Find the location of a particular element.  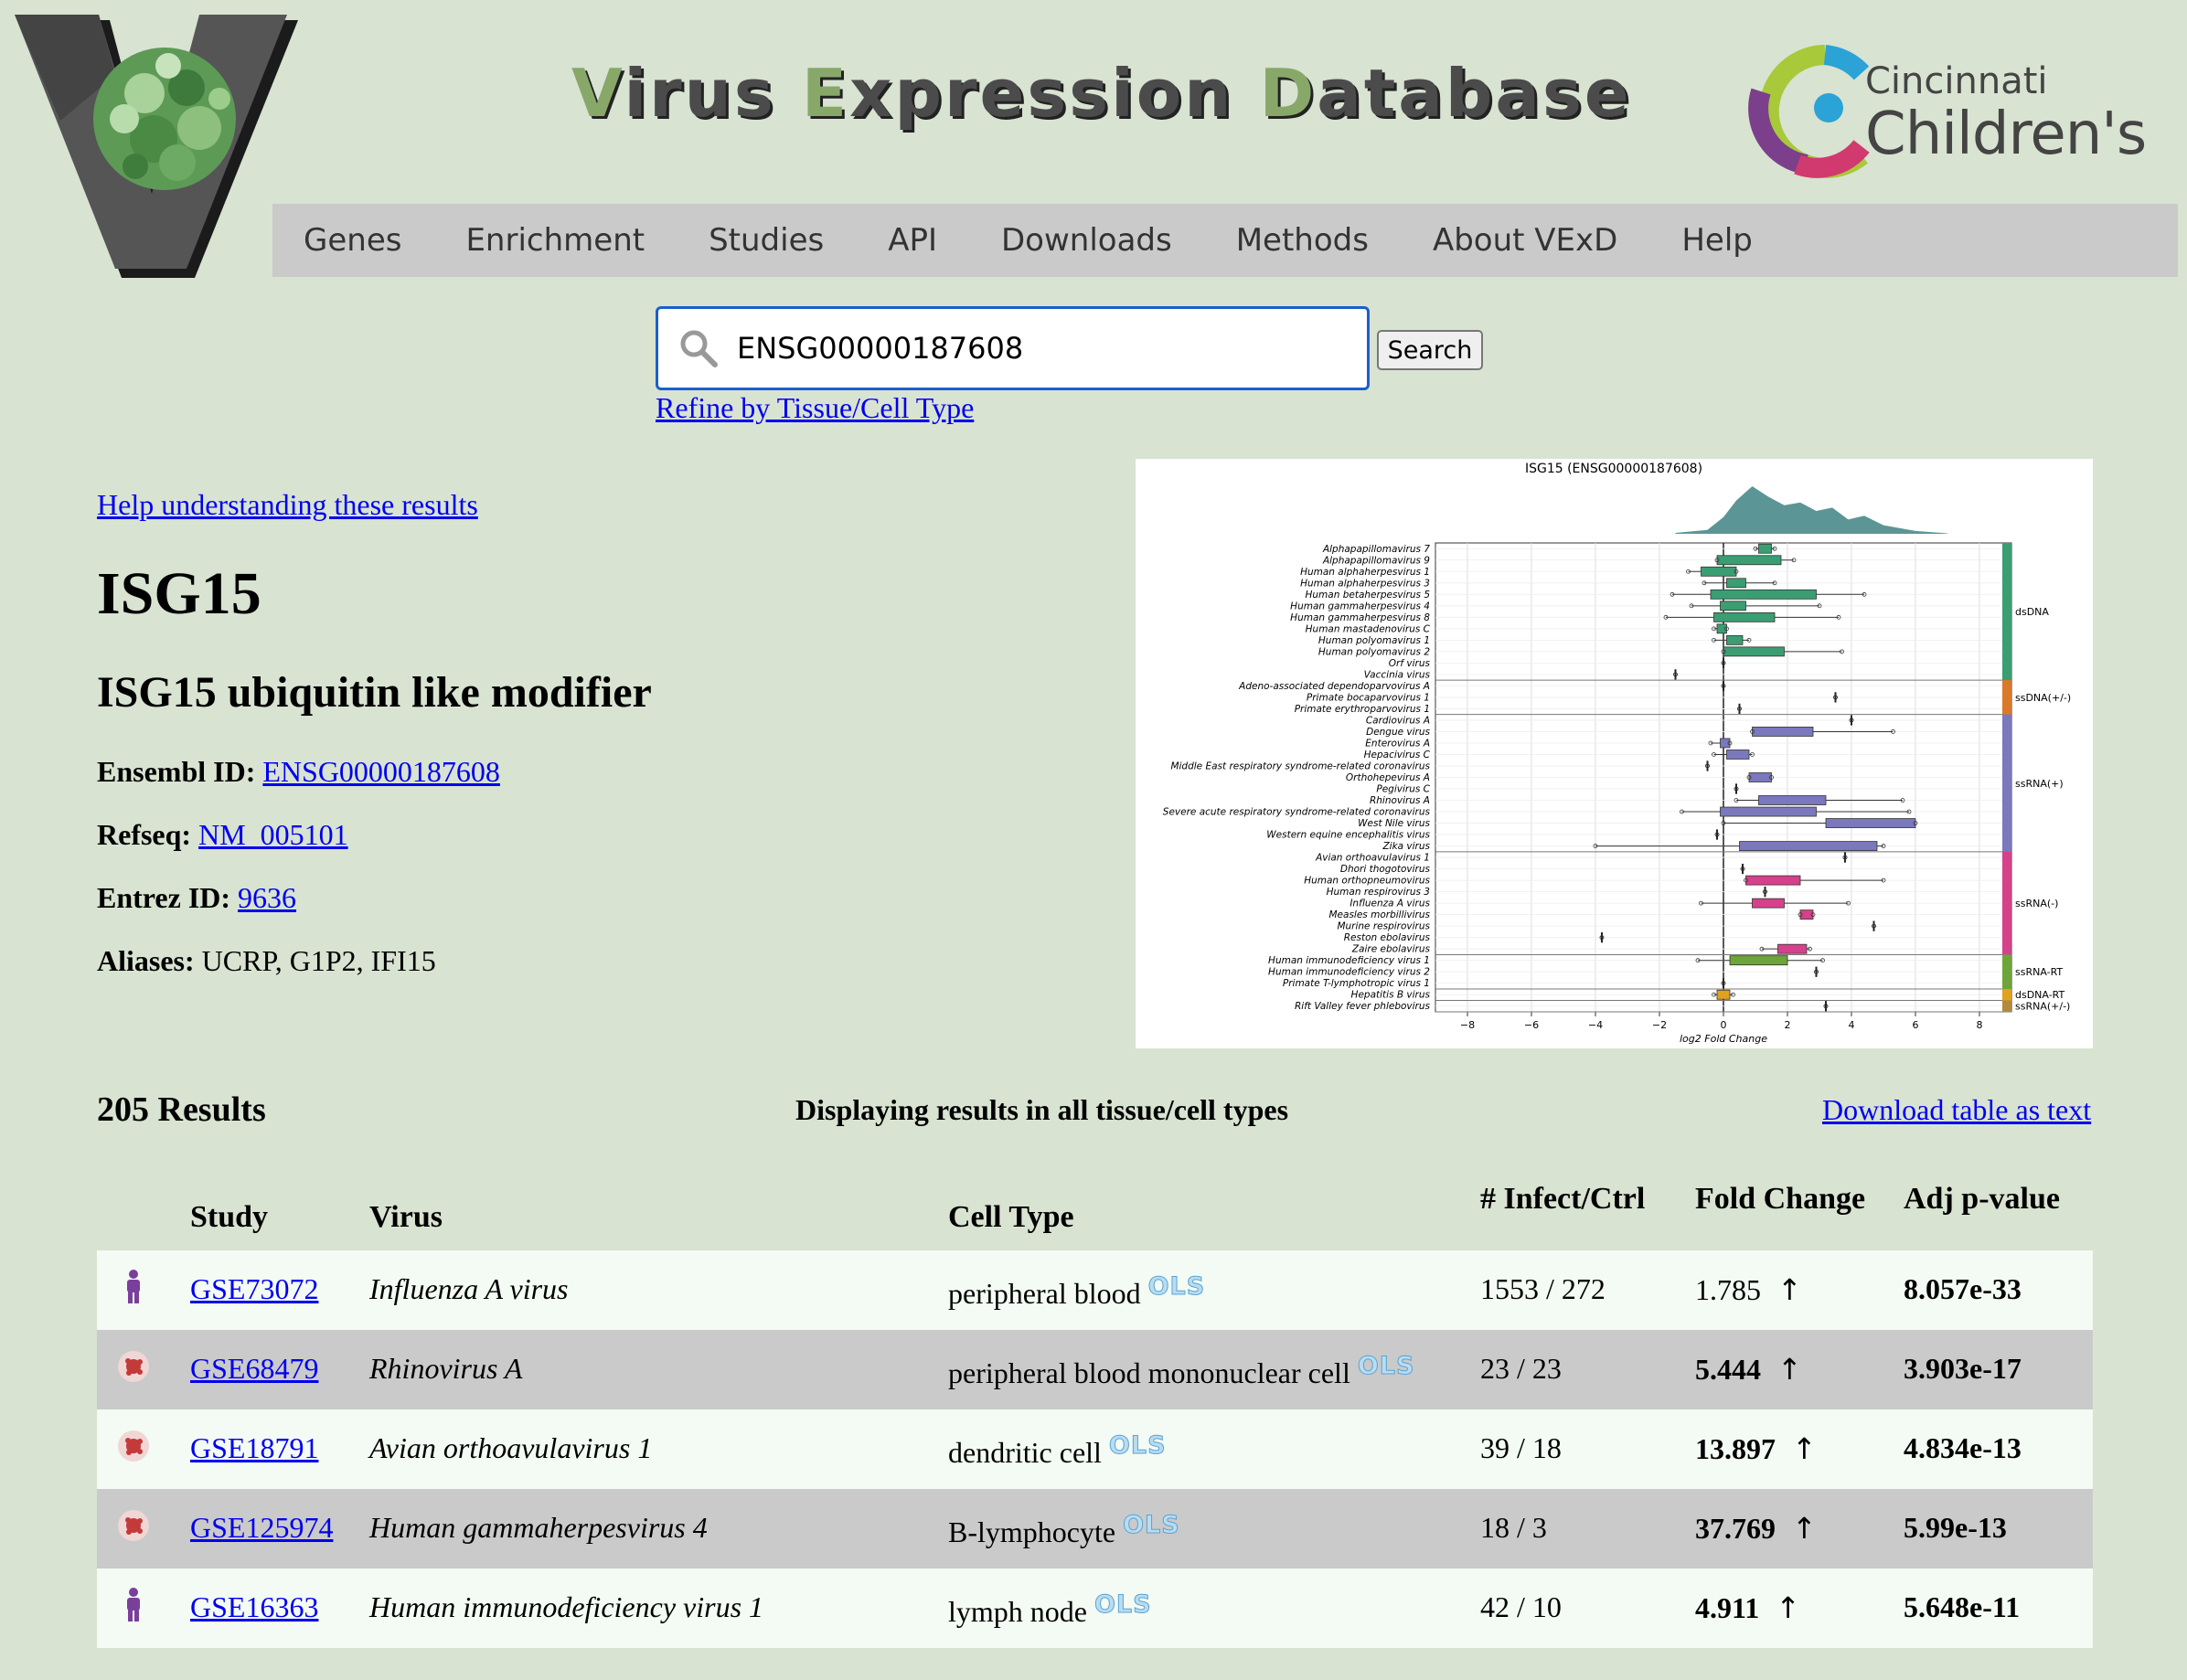

virus-icon is located at coordinates (134, 1367).